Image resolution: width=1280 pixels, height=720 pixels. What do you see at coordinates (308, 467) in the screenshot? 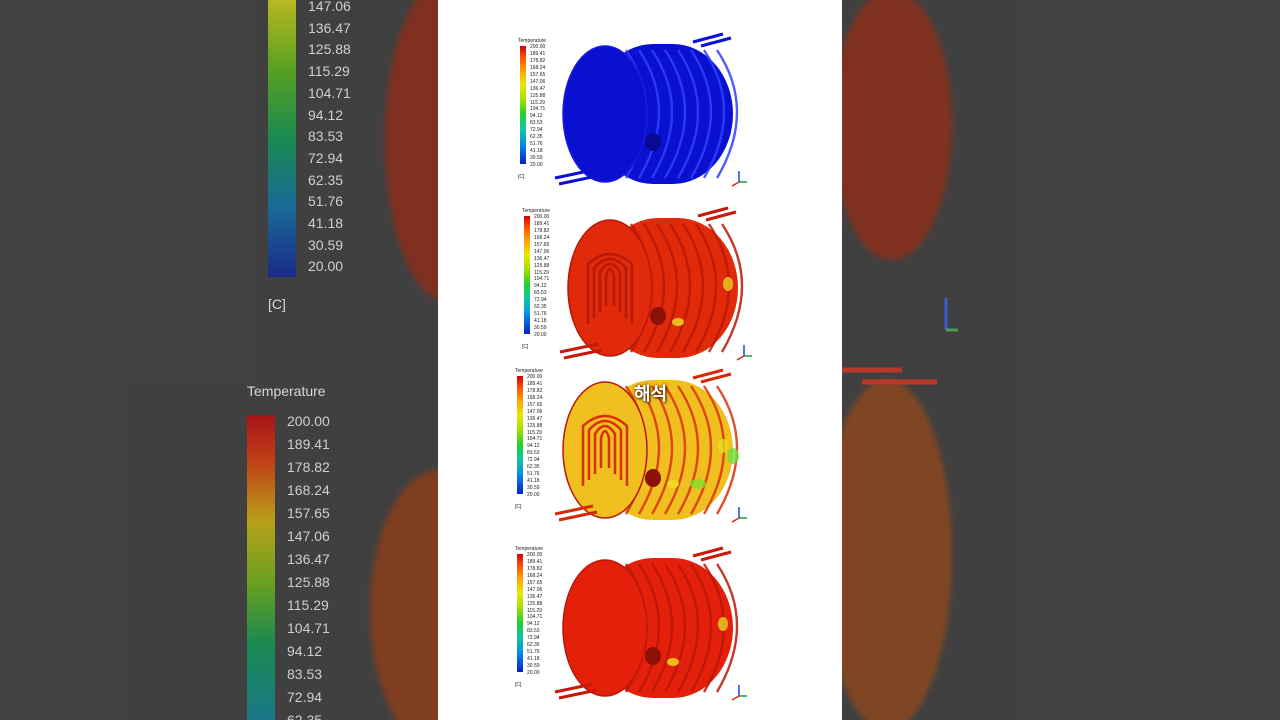
I see `background-scale-value: 178.82` at bounding box center [308, 467].